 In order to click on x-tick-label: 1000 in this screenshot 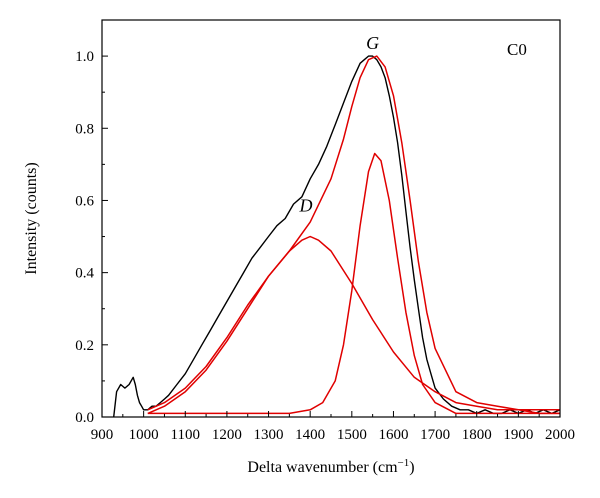, I will do `click(144, 435)`.